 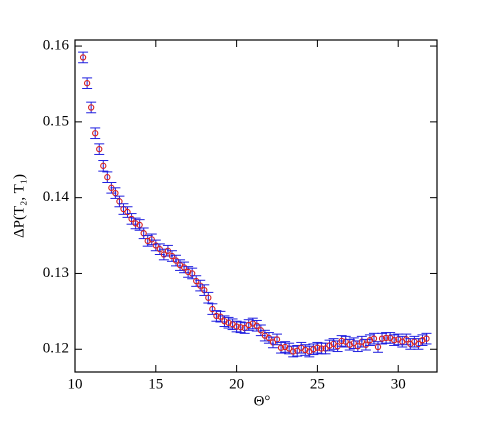 I want to click on x-axis-label: Θ°, so click(x=262, y=401).